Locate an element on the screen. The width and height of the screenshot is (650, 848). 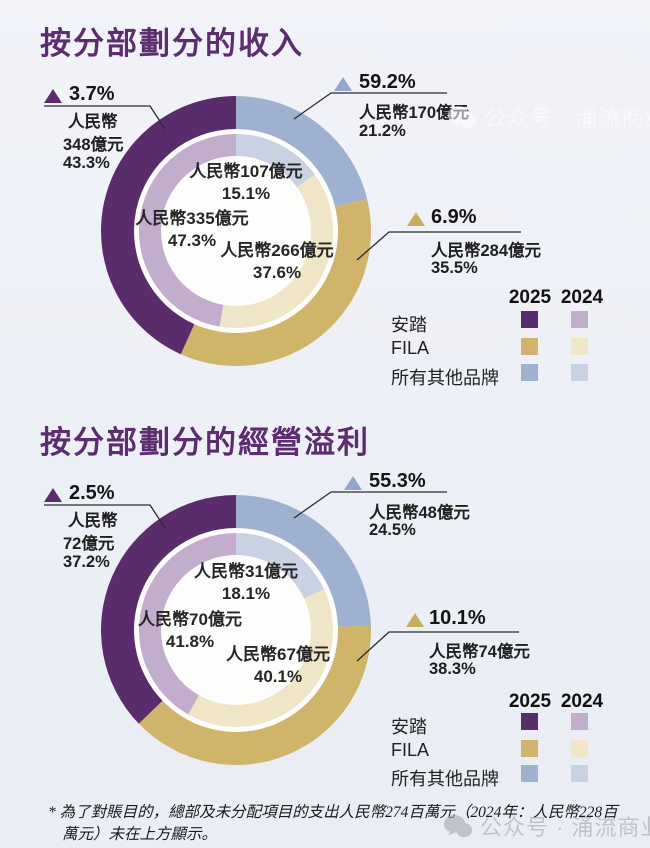
fila-share-2025: 38.3% is located at coordinates (452, 669).